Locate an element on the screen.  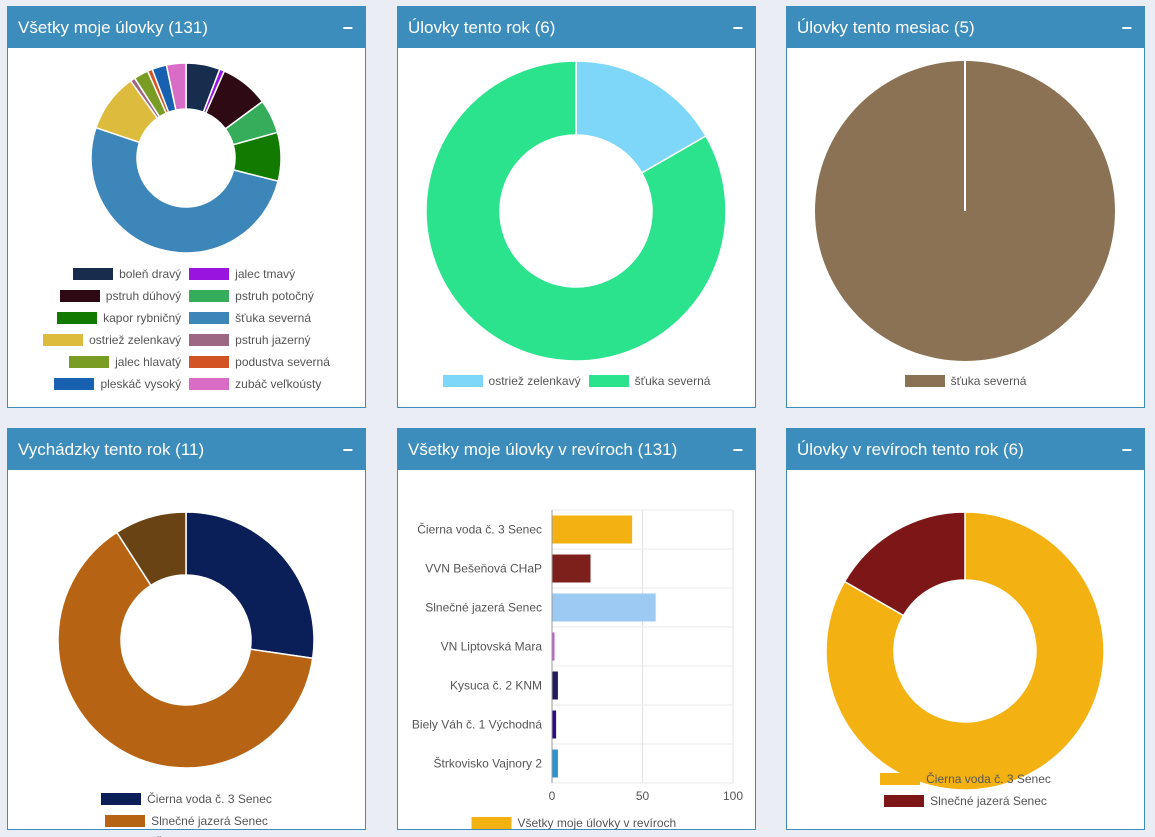
legend-item-jalec-hlavaty: jalec hlavatý is located at coordinates (125, 362).